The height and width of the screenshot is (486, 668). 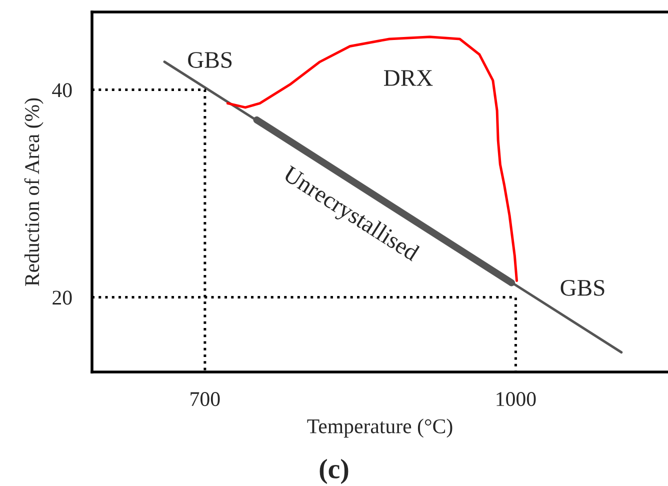 What do you see at coordinates (379, 428) in the screenshot?
I see `x-axis-title: Temperature (°C)` at bounding box center [379, 428].